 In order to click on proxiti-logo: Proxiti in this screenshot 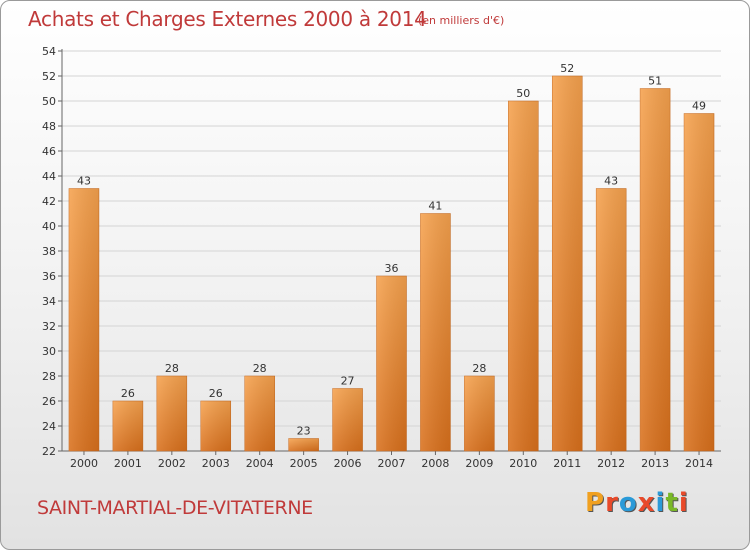, I will do `click(637, 503)`.